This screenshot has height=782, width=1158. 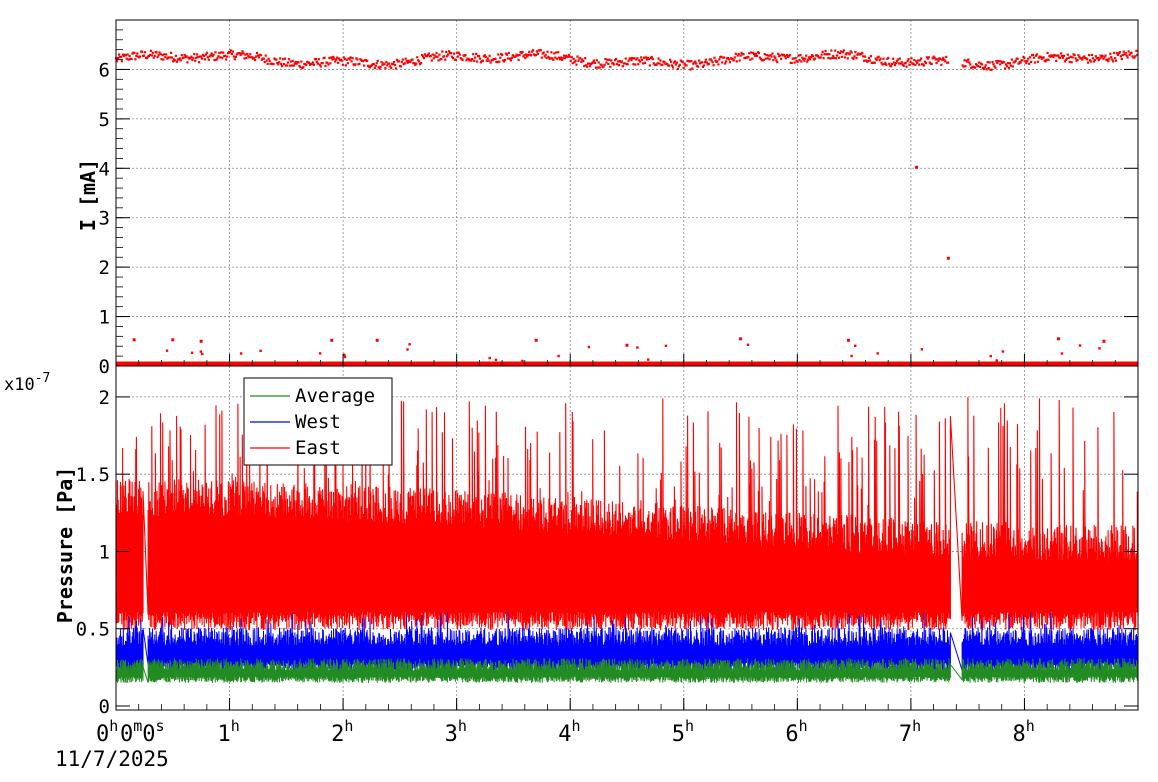 I want to click on pressure-y-axis-label: Pressure [Pa], so click(x=65, y=545).